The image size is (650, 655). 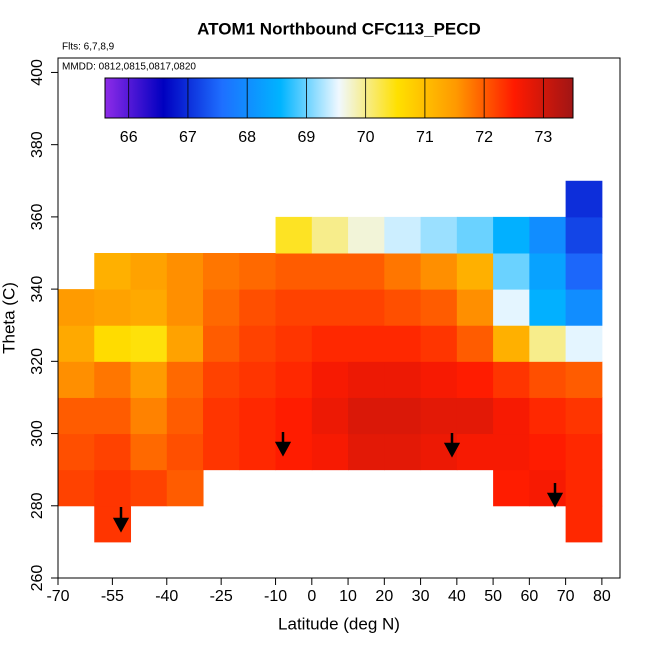 I want to click on colorbar-tick-label: 73, so click(x=543, y=137).